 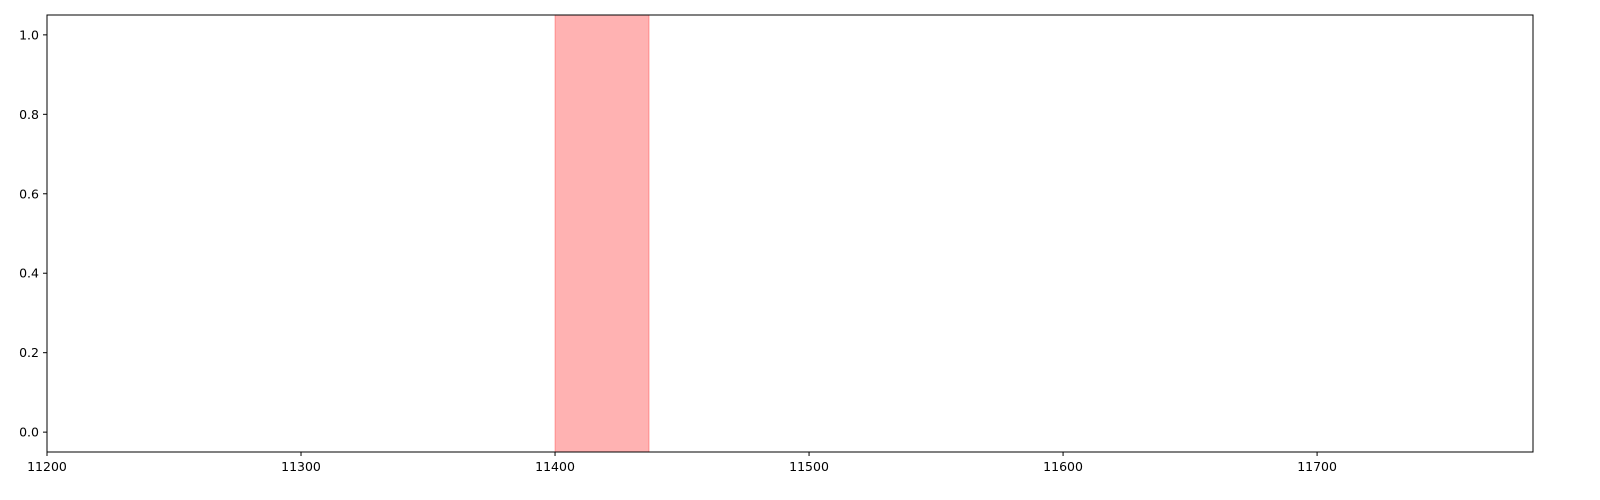 What do you see at coordinates (33, 233) in the screenshot?
I see `y-axis: 0.0 0.2 0.4 0.6 0.8 1.0` at bounding box center [33, 233].